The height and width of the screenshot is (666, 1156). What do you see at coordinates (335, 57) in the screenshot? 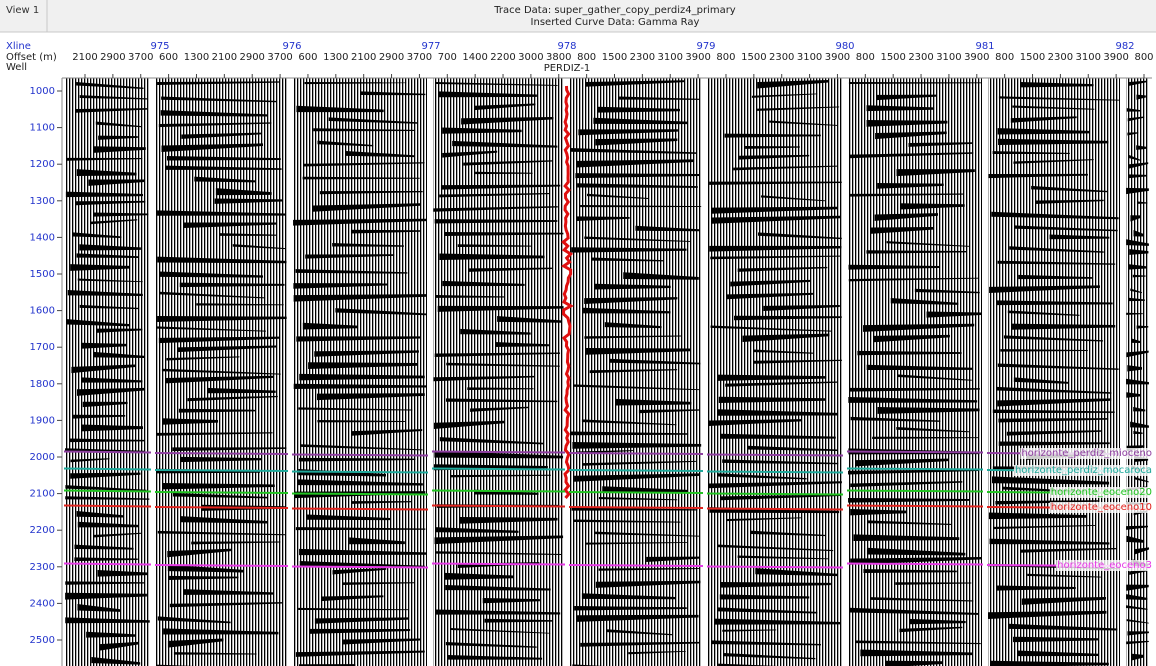
I see `offset-label: 1300` at bounding box center [335, 57].